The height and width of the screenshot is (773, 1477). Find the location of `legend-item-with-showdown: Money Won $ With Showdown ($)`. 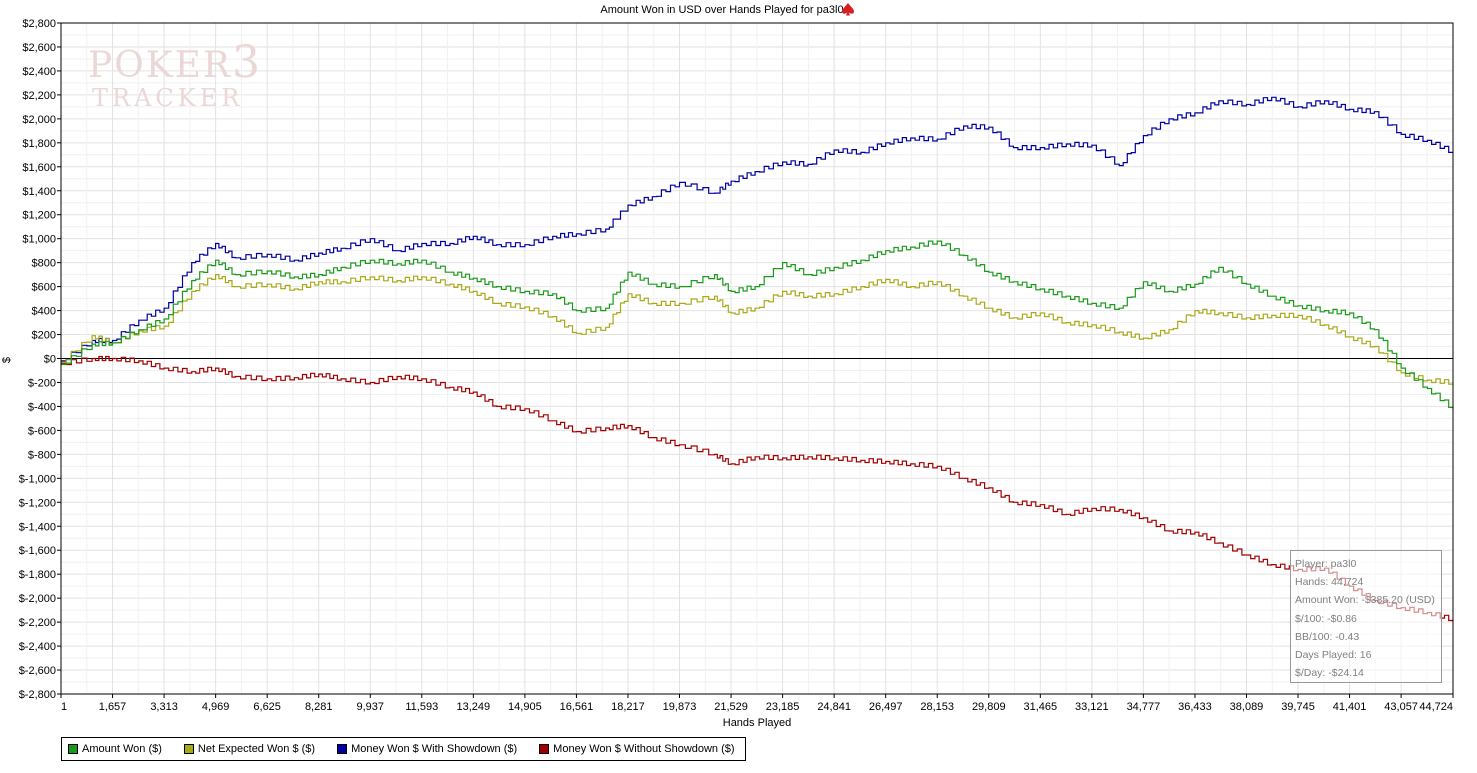

legend-item-with-showdown: Money Won $ With Showdown ($) is located at coordinates (427, 749).